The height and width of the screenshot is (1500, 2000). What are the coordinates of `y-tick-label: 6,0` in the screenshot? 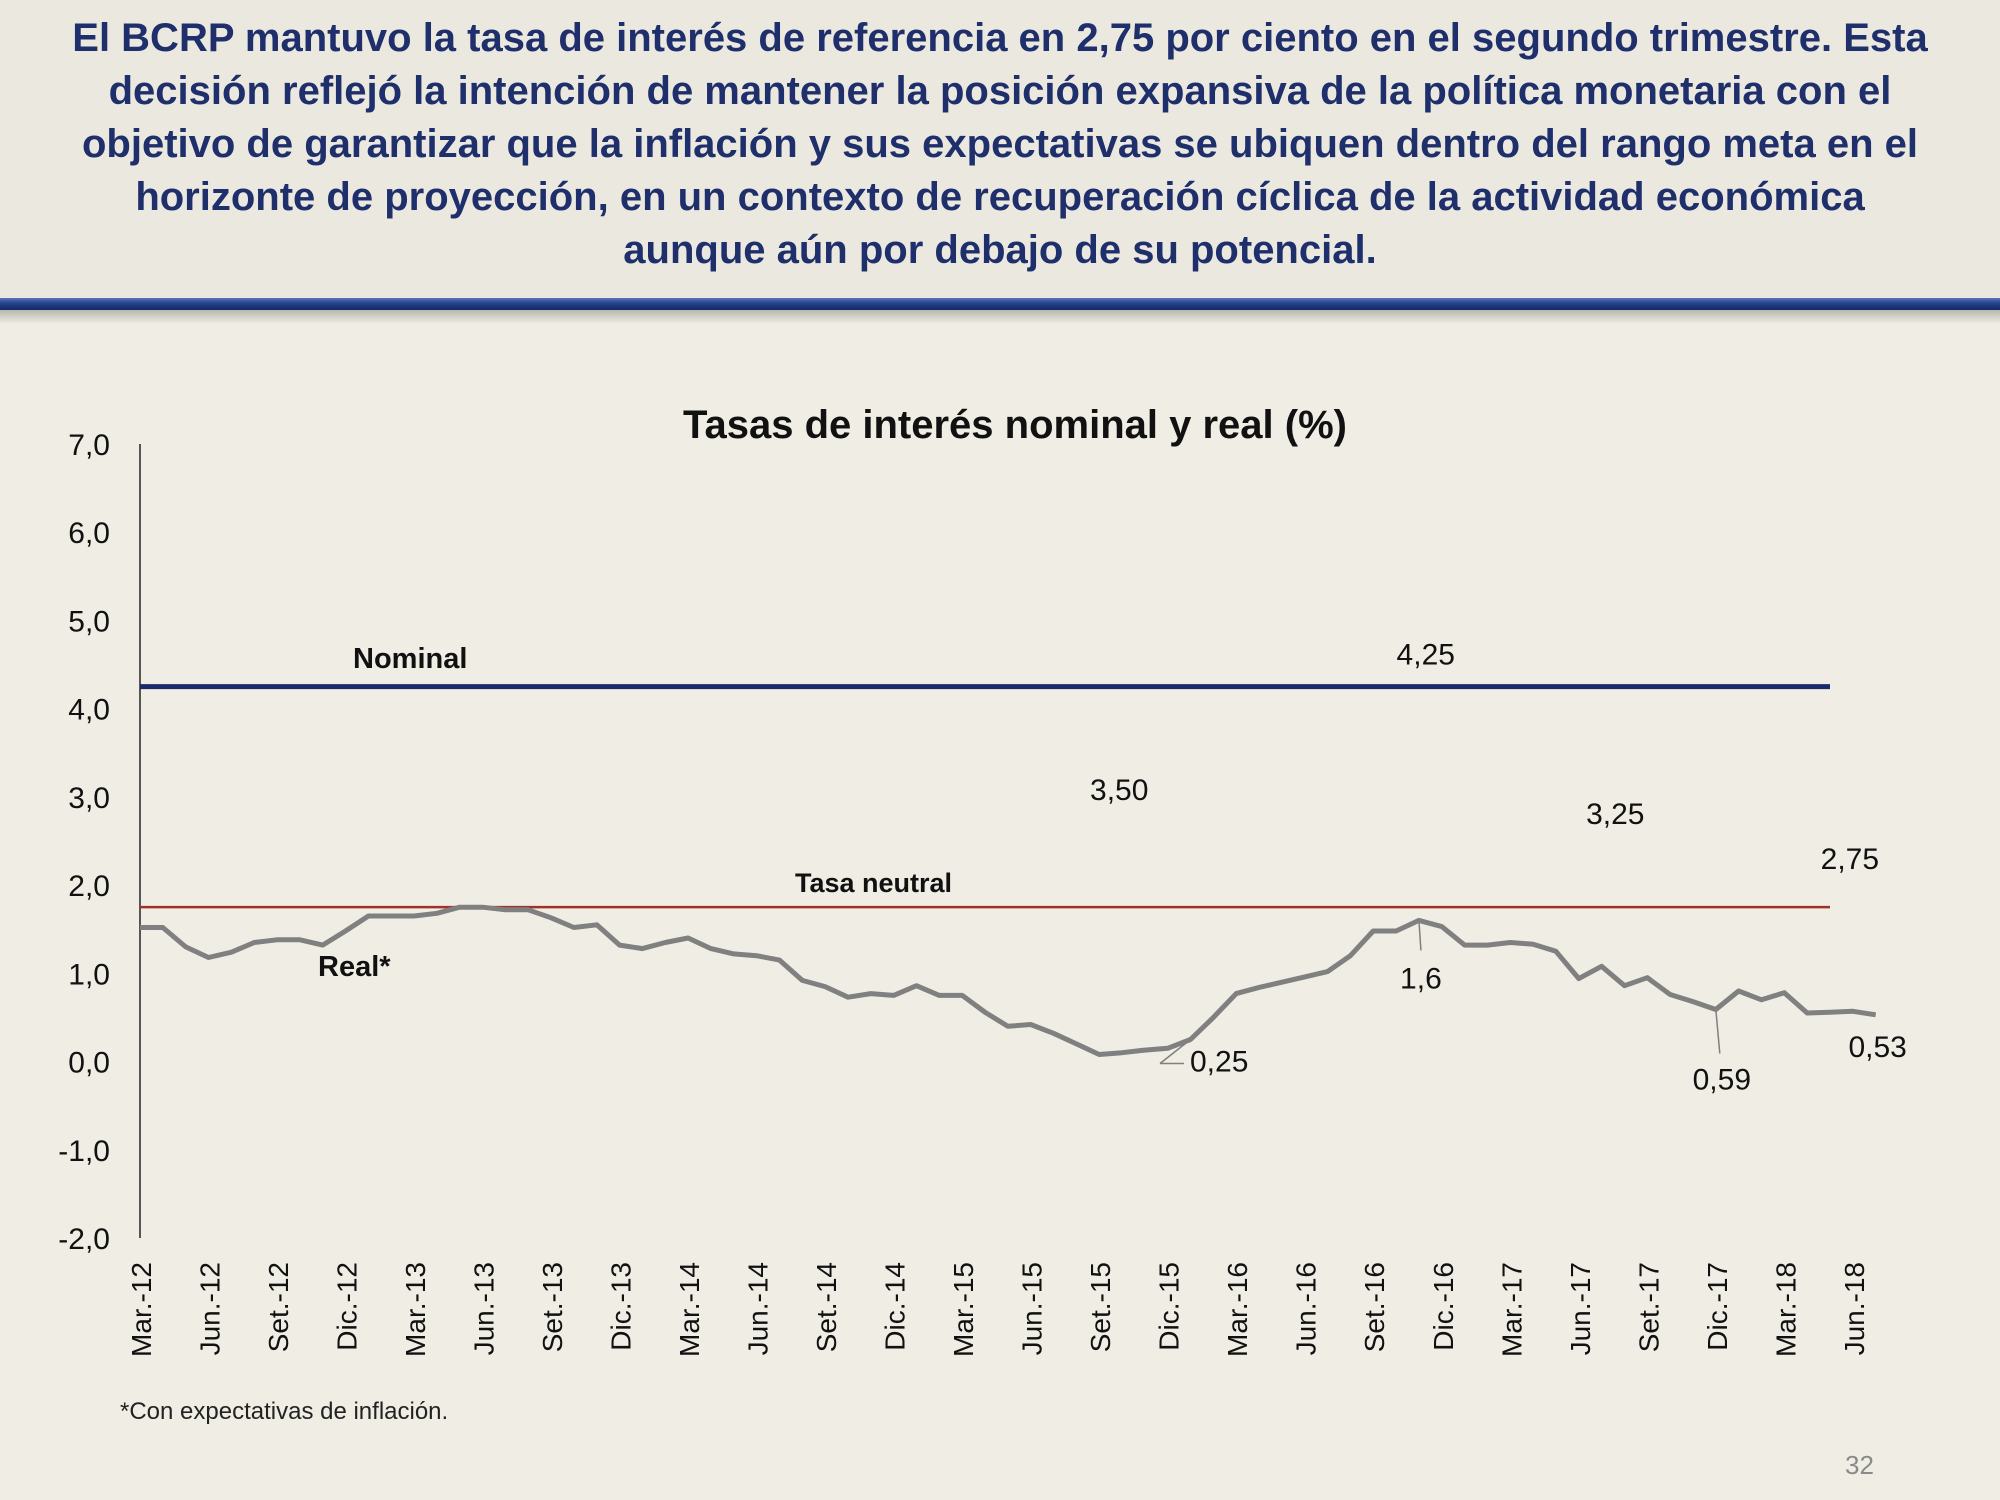 It's located at (89, 533).